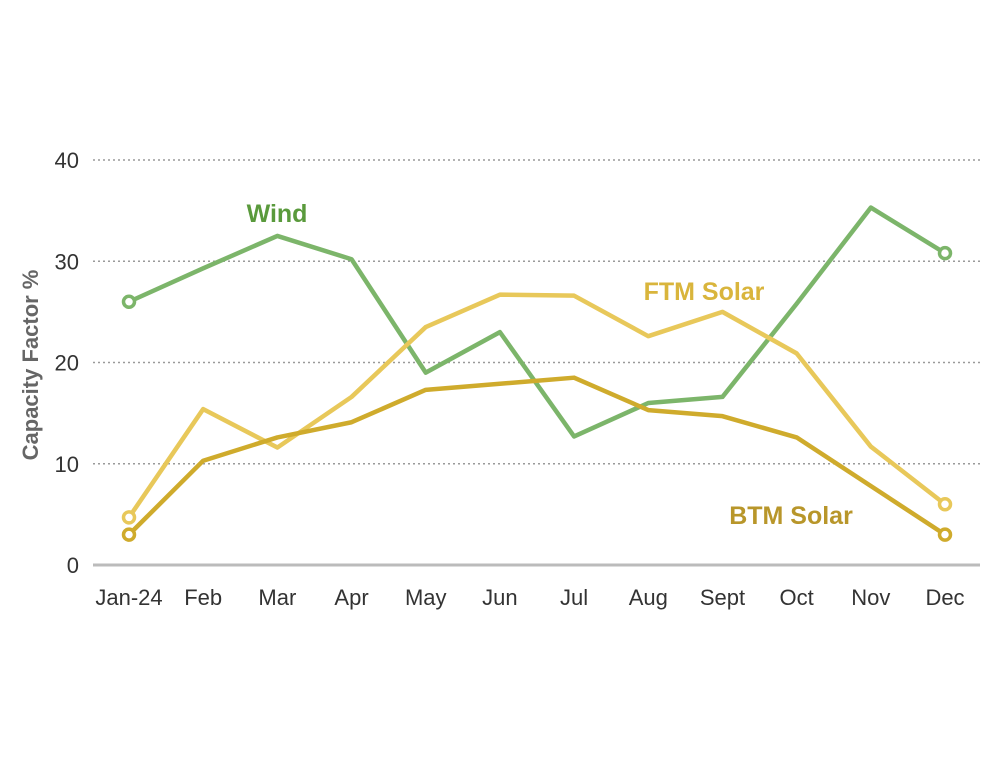  I want to click on y-tick-label: 20, so click(67, 363).